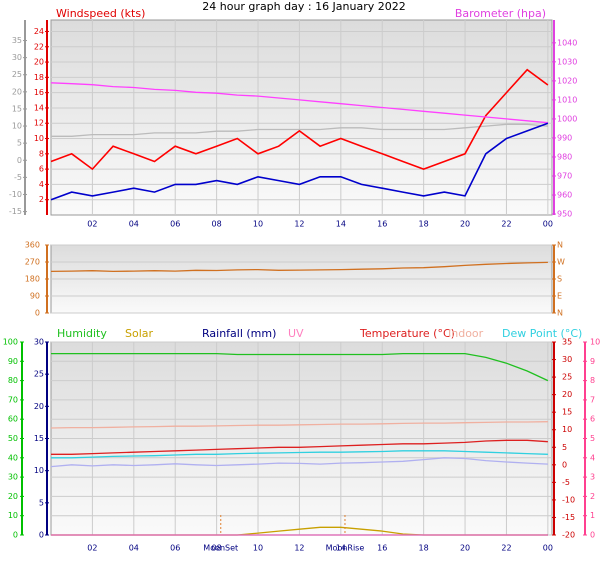 The height and width of the screenshot is (561, 608). I want to click on y-tick-label: W, so click(561, 262).